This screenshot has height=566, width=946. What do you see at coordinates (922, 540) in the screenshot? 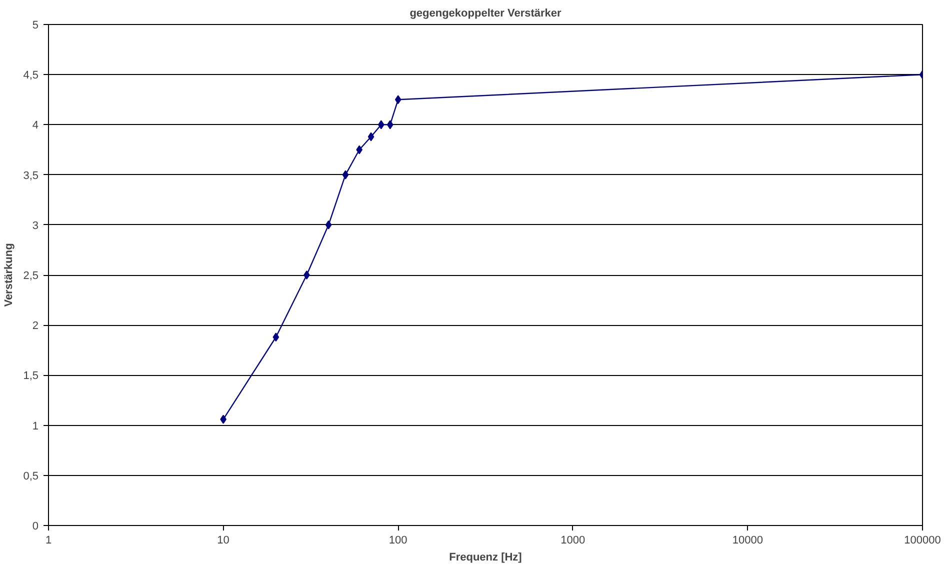
I see `x-tick-label: 100000` at bounding box center [922, 540].